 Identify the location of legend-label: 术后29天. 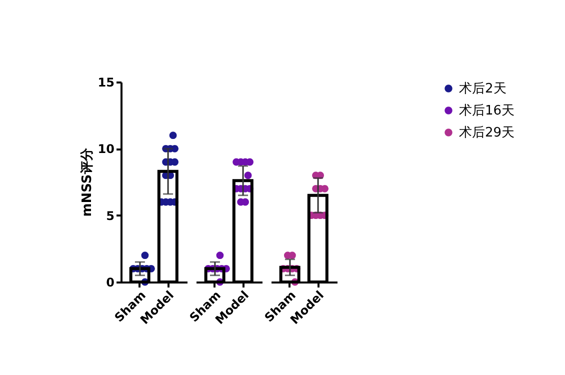
(487, 133).